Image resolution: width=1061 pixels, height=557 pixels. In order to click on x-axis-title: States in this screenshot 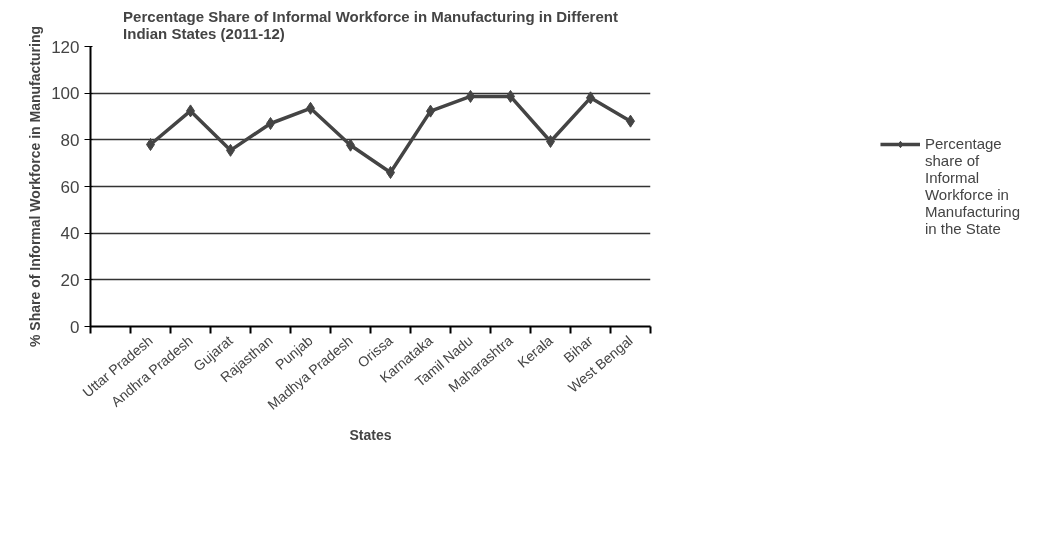, I will do `click(370, 434)`.